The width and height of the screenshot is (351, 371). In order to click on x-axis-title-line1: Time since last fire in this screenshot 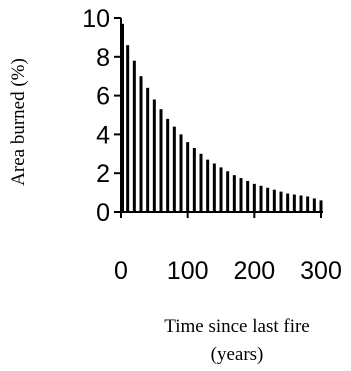, I will do `click(236, 326)`.